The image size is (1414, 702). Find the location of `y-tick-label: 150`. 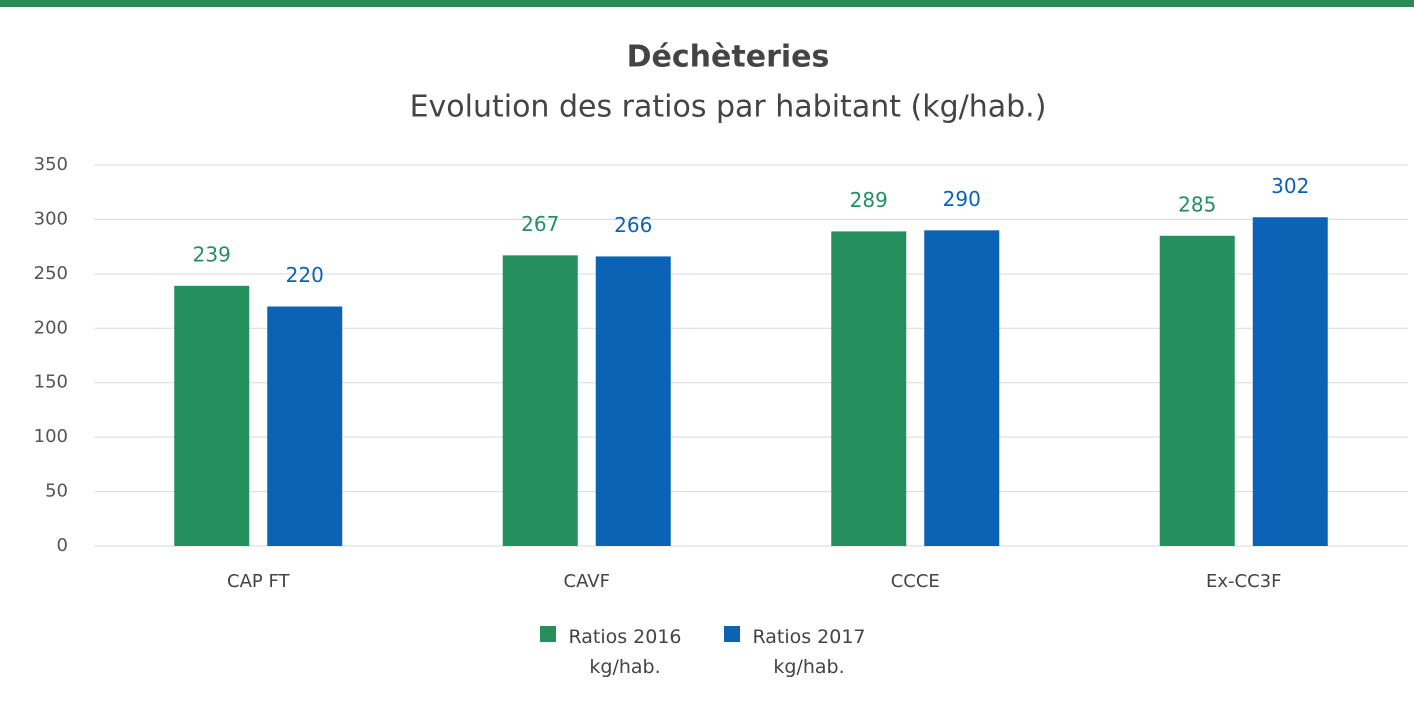

y-tick-label: 150 is located at coordinates (51, 382).